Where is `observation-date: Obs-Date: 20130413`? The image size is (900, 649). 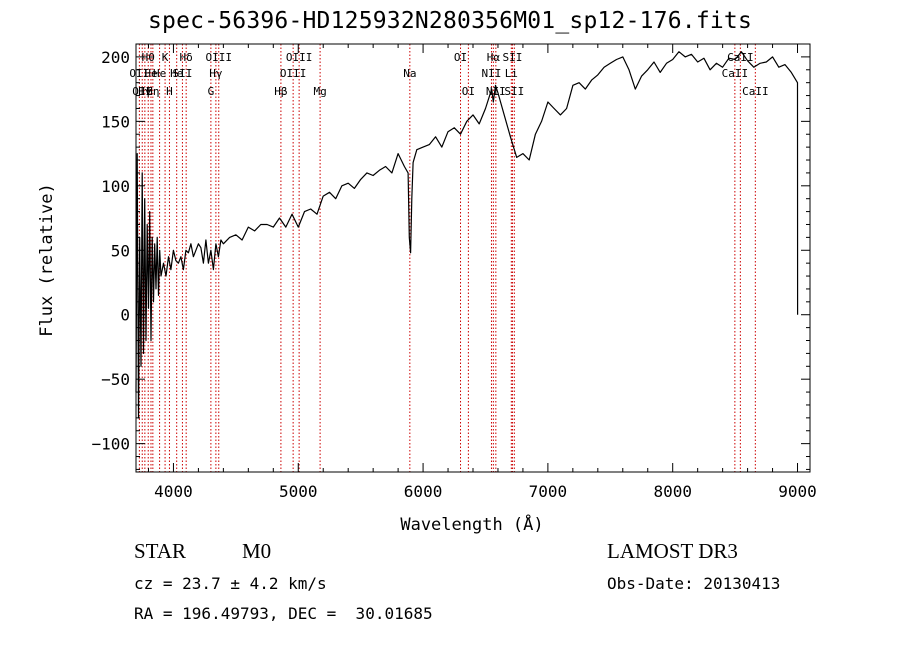 observation-date: Obs-Date: 20130413 is located at coordinates (694, 583).